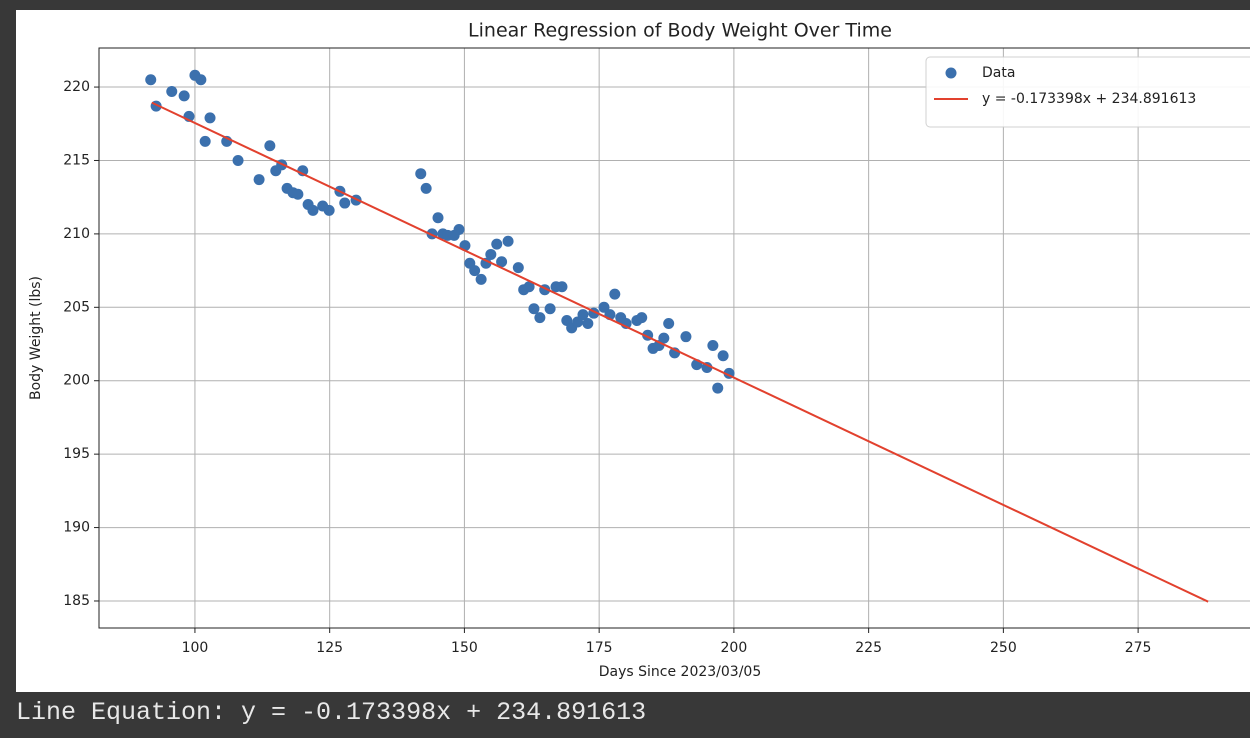 The image size is (1250, 738). I want to click on x-tick-label: 100, so click(195, 648).